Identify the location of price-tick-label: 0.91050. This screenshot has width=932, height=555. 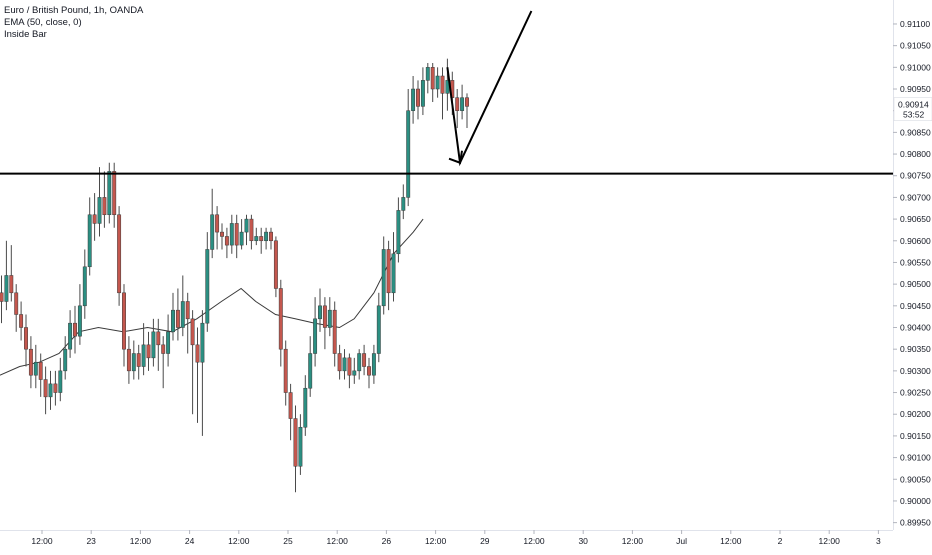
(915, 46).